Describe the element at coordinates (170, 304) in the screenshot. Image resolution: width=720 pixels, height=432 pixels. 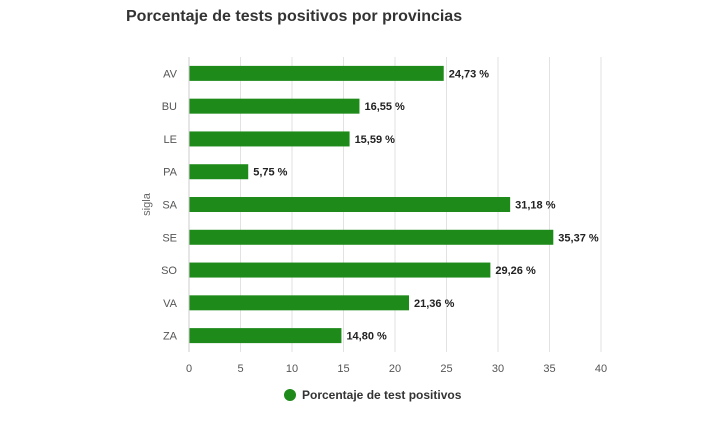
I see `y-tick-label: VA` at that location.